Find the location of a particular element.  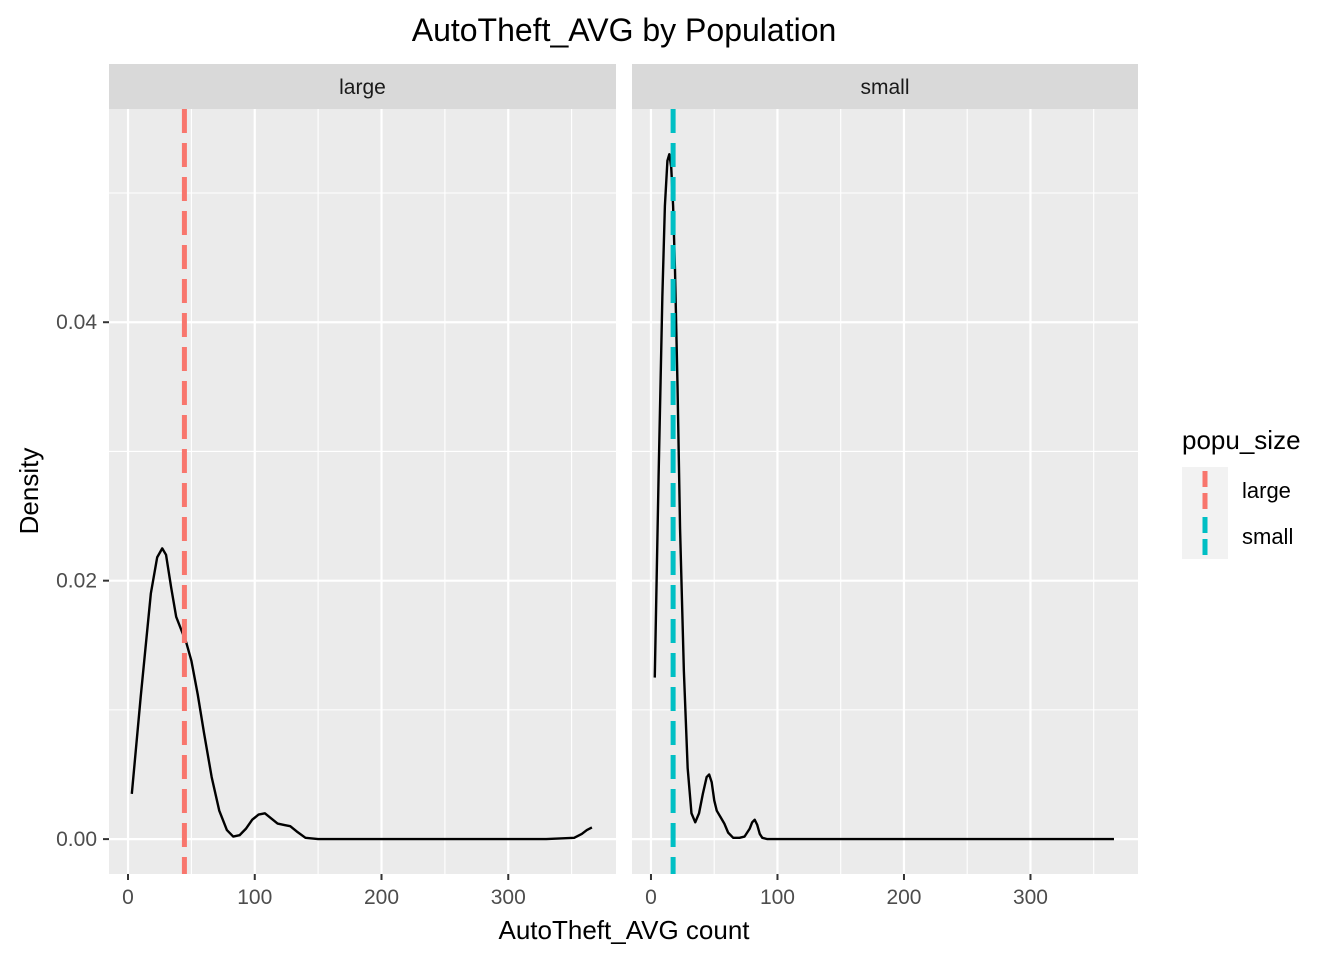

y-tick-label: 0.04 is located at coordinates (76, 322).